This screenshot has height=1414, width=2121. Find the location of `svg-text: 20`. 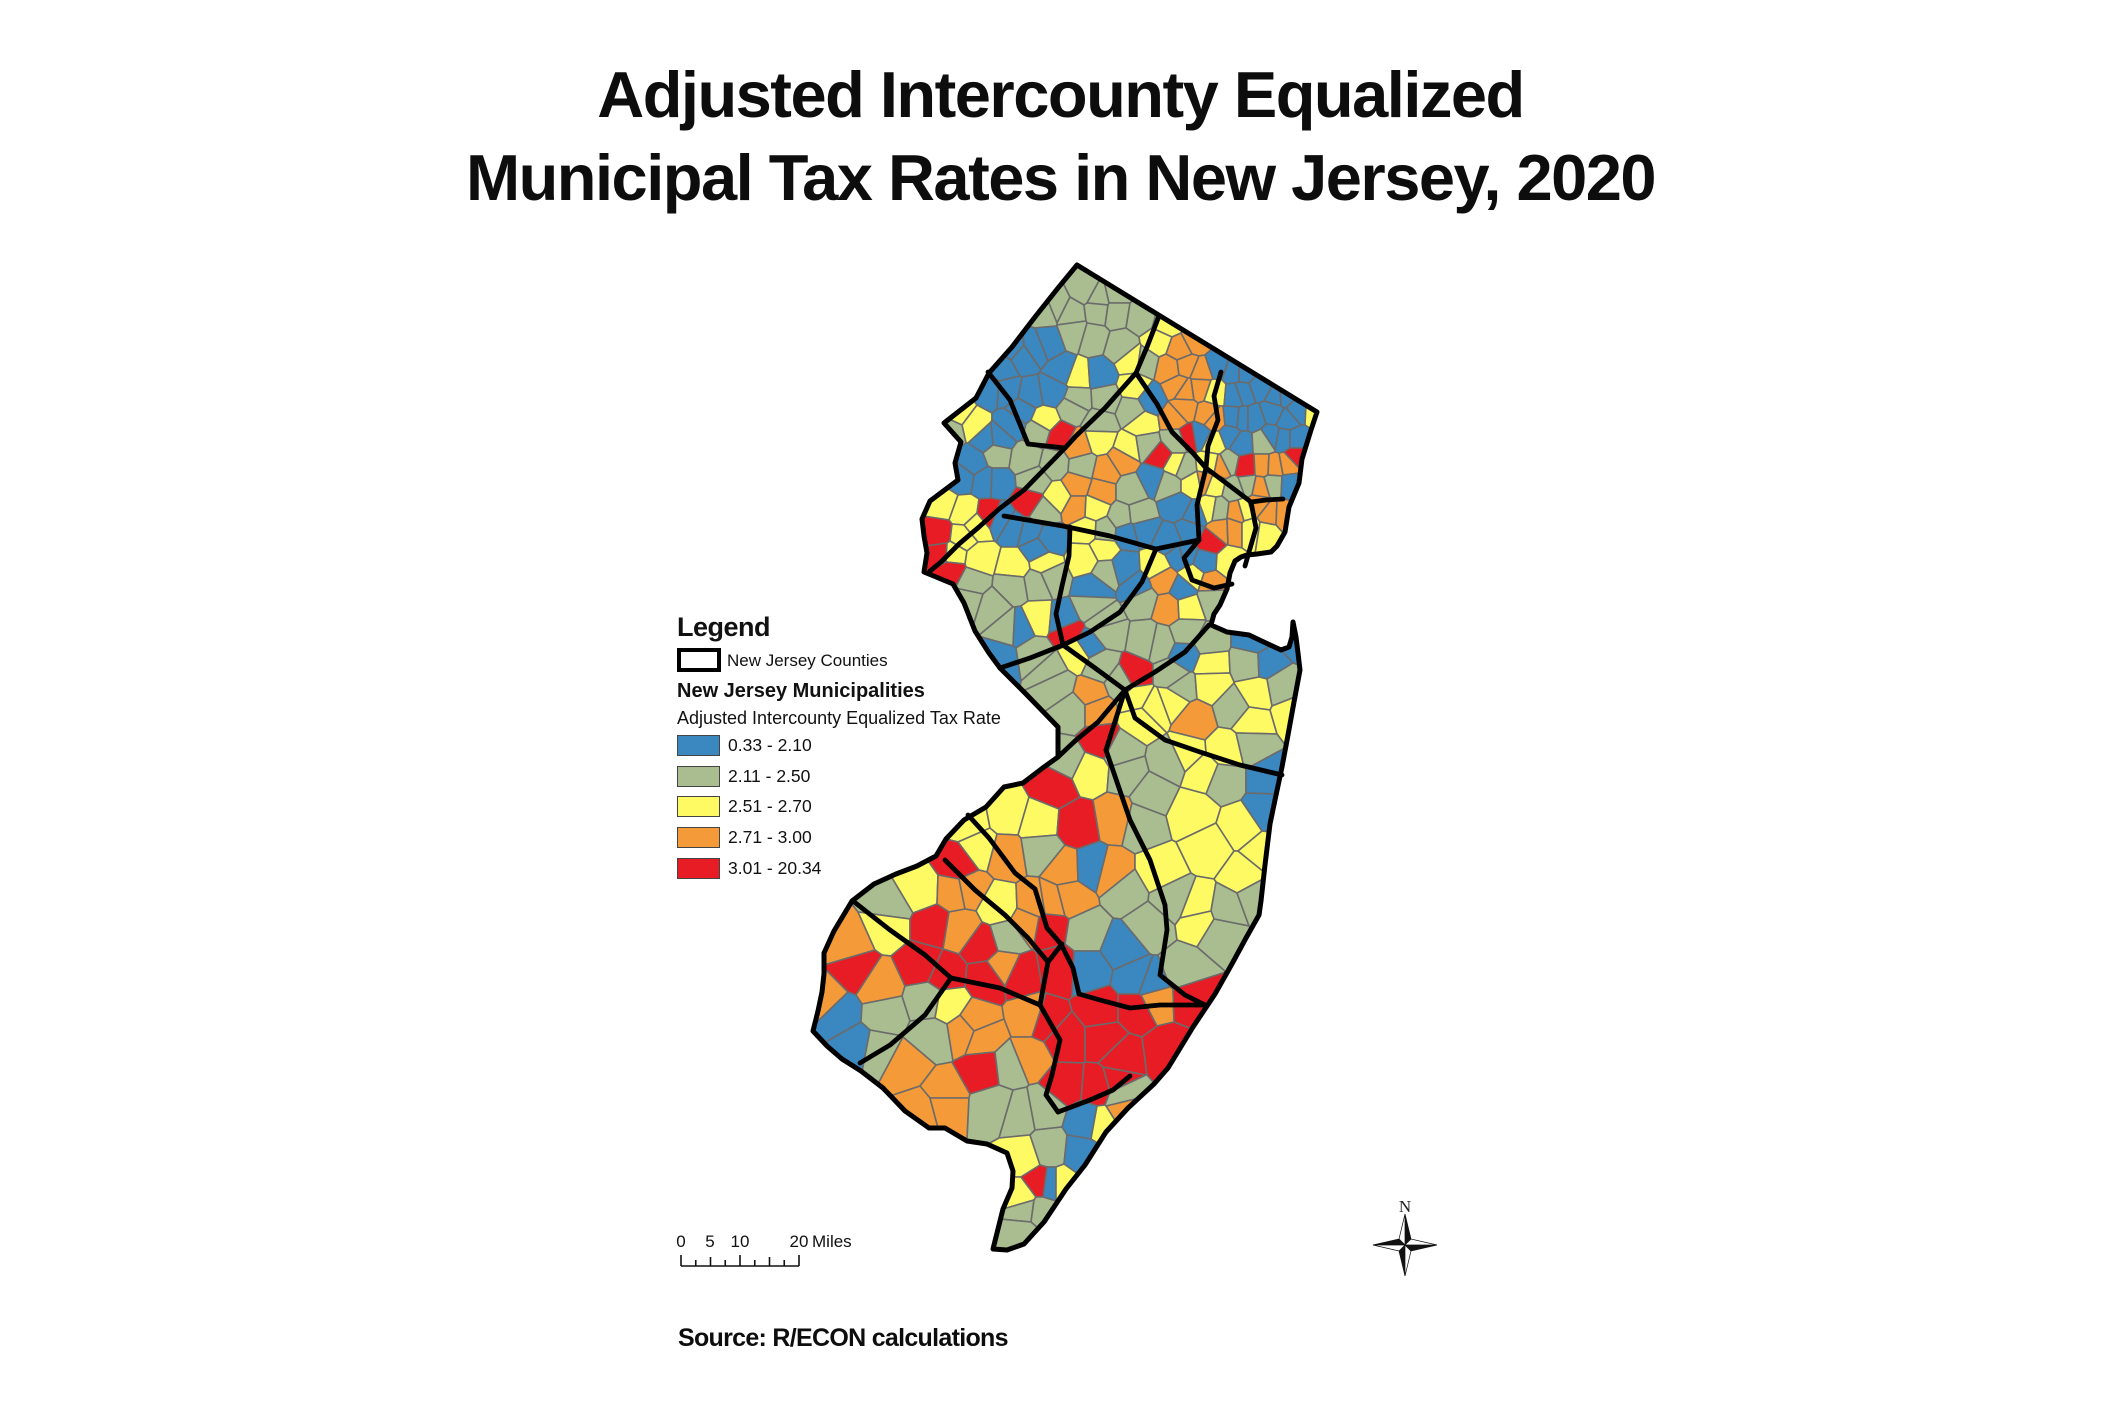

svg-text: 20 is located at coordinates (799, 1241).